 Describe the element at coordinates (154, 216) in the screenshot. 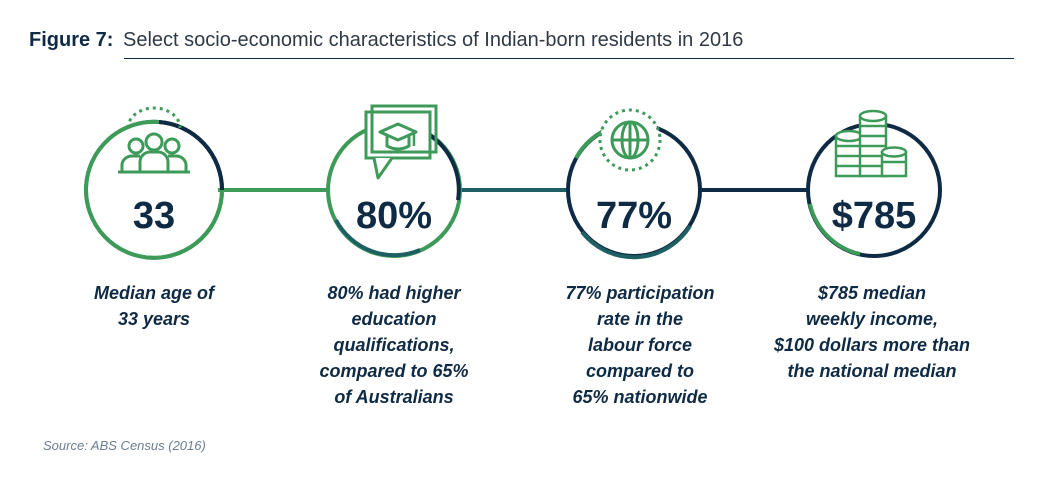

I see `stat-value: 33` at that location.